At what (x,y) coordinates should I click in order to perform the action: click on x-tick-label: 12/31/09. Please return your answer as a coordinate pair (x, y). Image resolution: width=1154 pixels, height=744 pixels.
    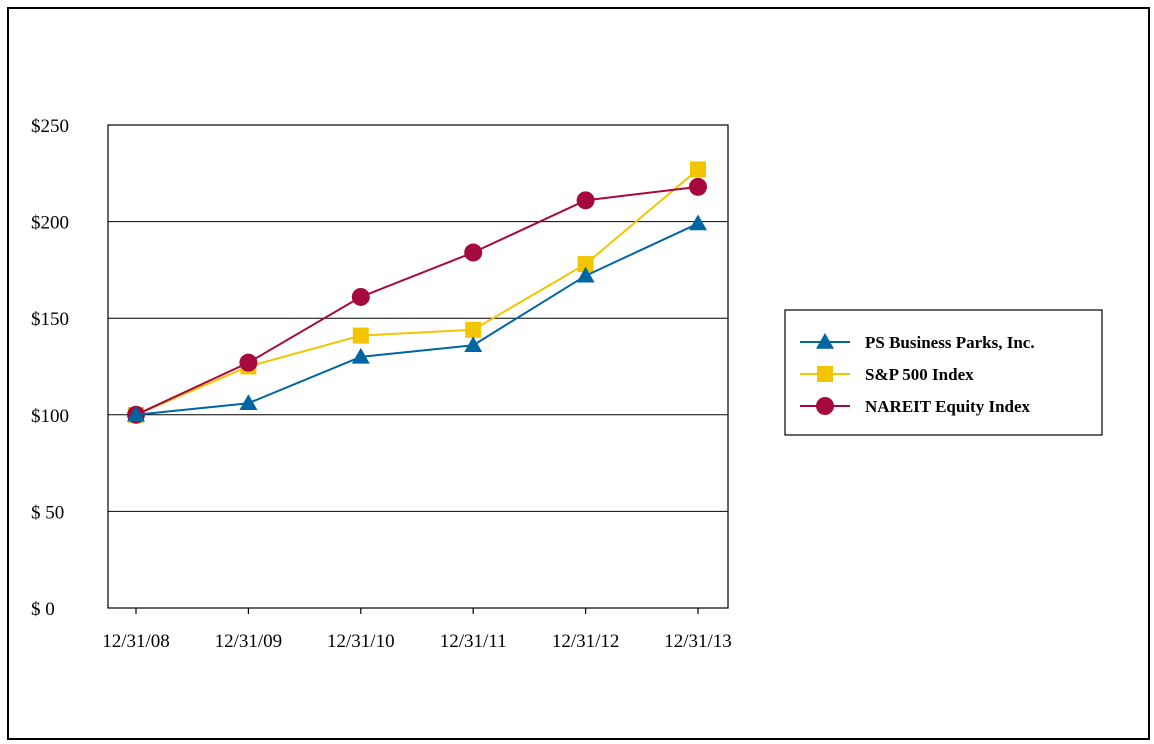
    Looking at the image, I should click on (249, 641).